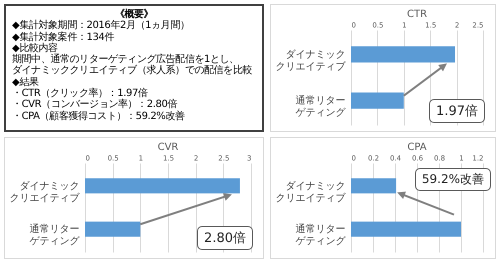 The width and height of the screenshot is (500, 263). Describe the element at coordinates (80, 94) in the screenshot. I see `text: ・CTR（クリック率）：1.97倍` at that location.